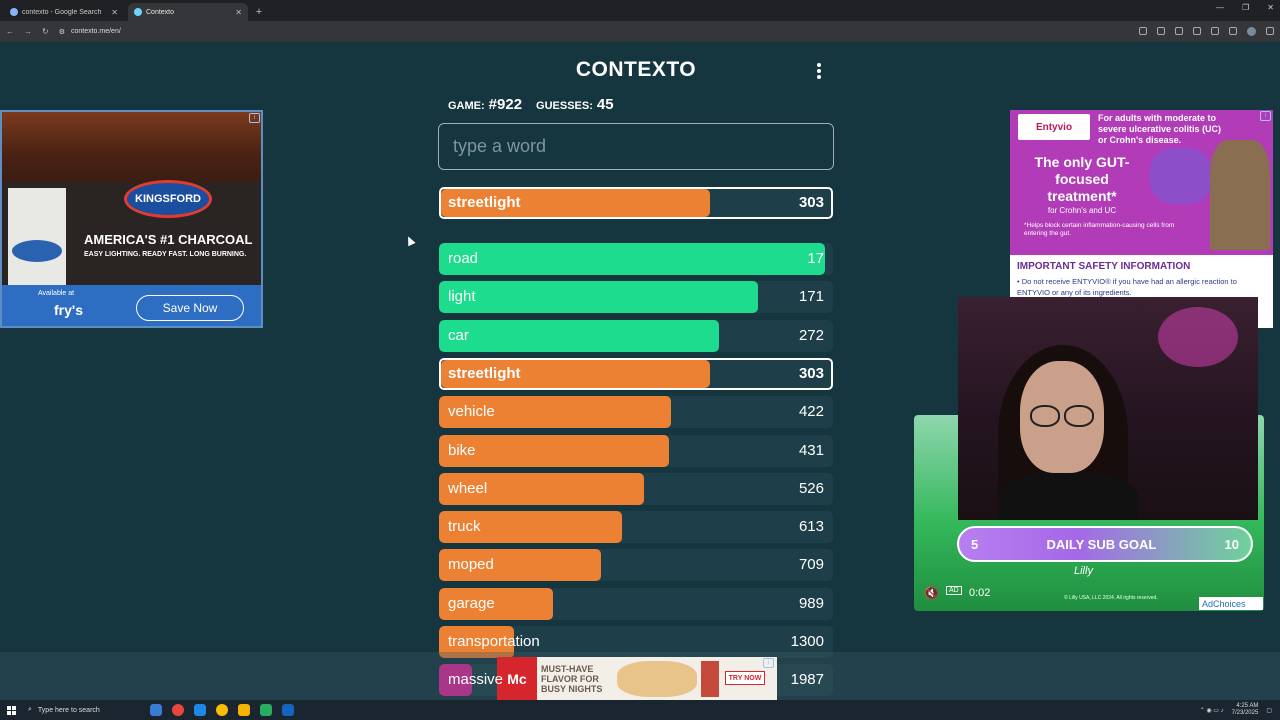  What do you see at coordinates (564, 106) in the screenshot?
I see `guesses-label: GUESSES:` at bounding box center [564, 106].